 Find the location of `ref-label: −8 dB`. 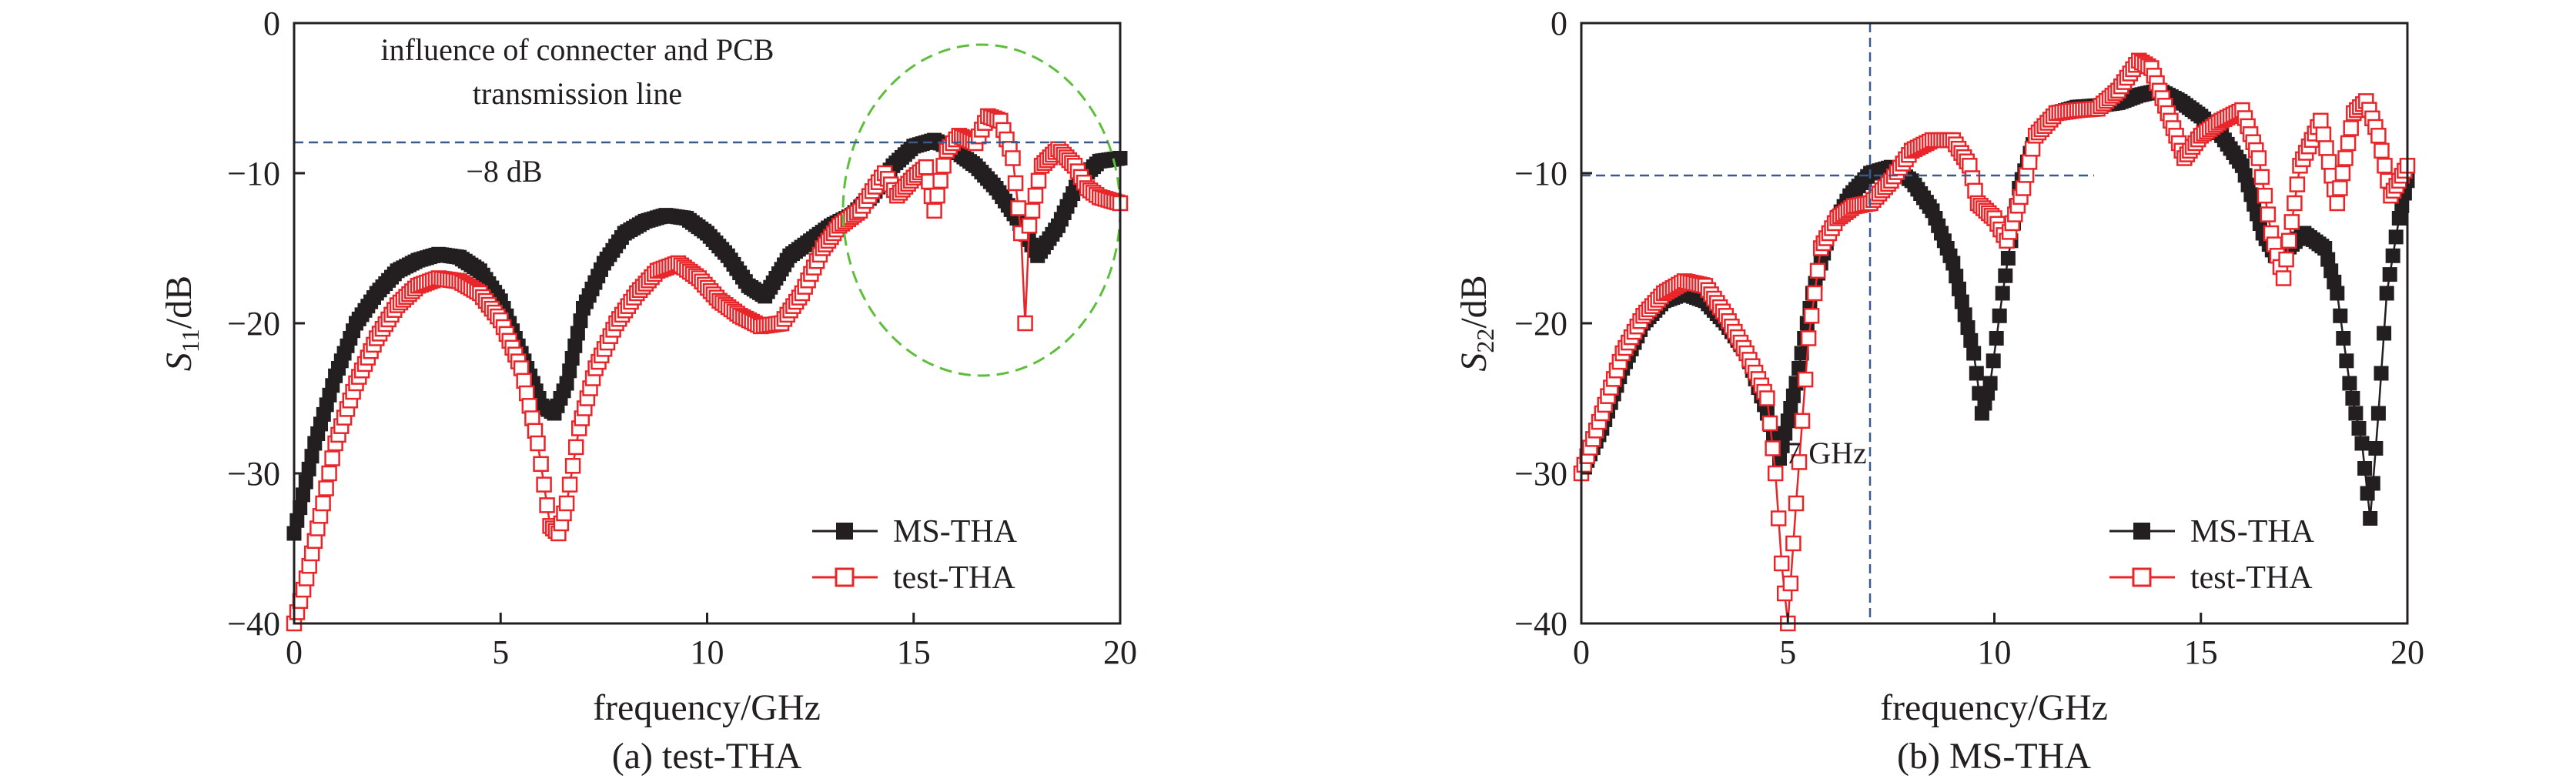

ref-label: −8 dB is located at coordinates (504, 171).